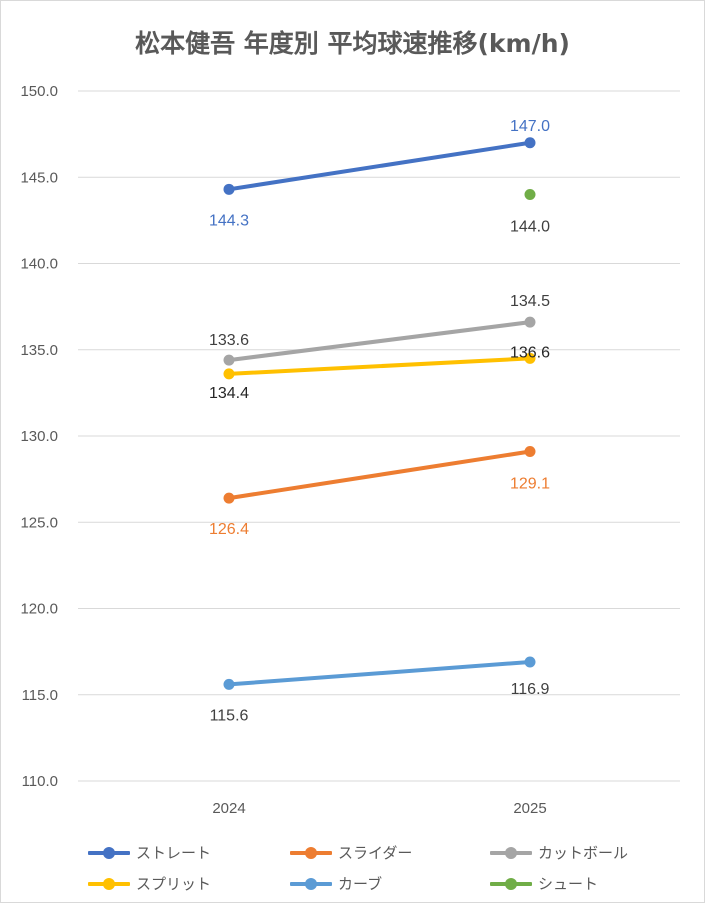 The width and height of the screenshot is (705, 903). I want to click on data-label: 129.1, so click(530, 484).